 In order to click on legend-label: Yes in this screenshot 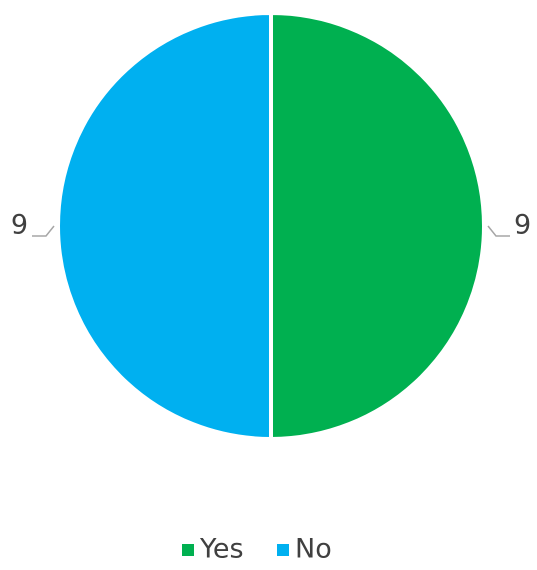, I will do `click(221, 549)`.